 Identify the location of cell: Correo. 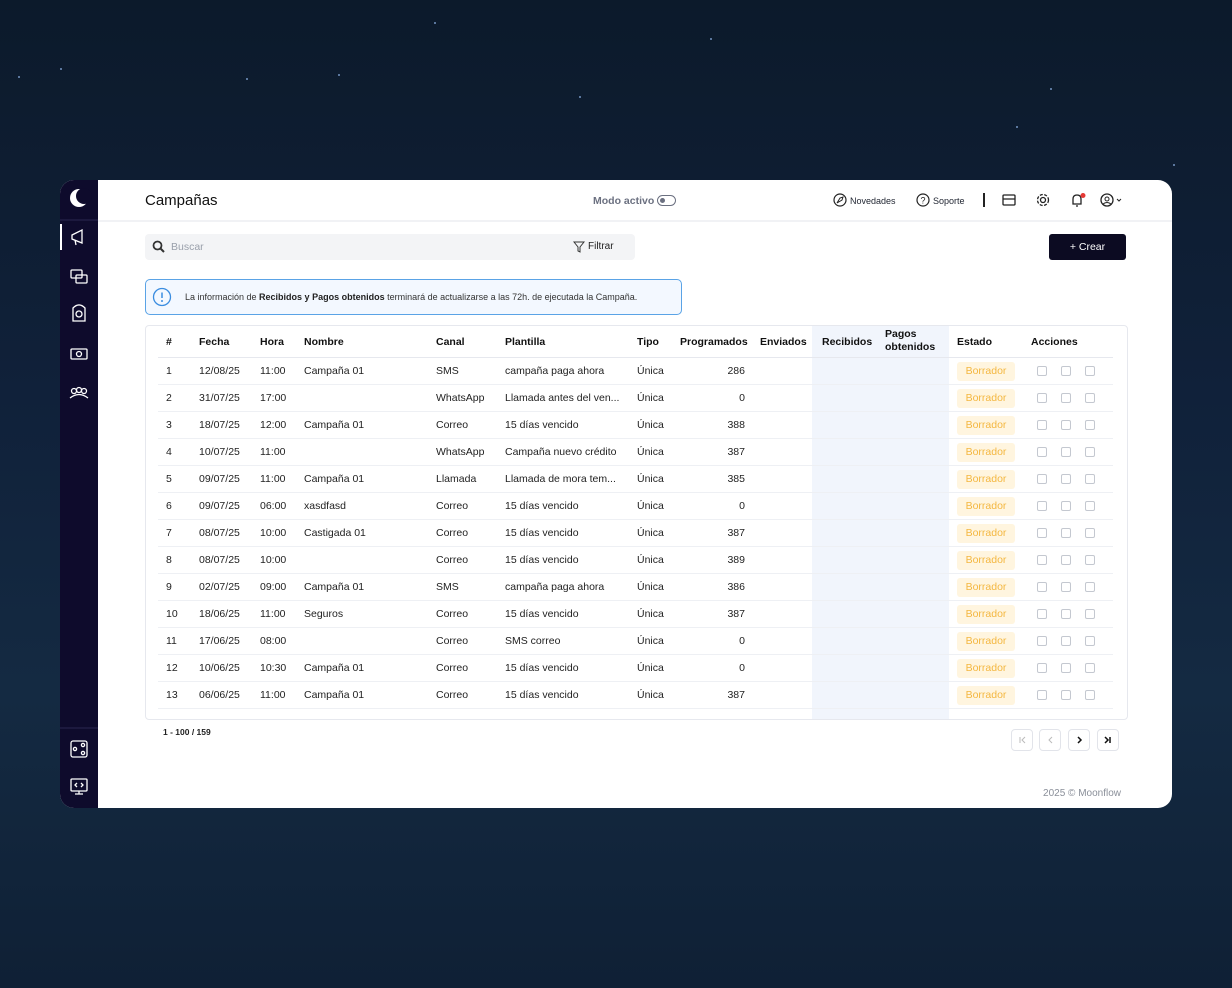
(452, 533).